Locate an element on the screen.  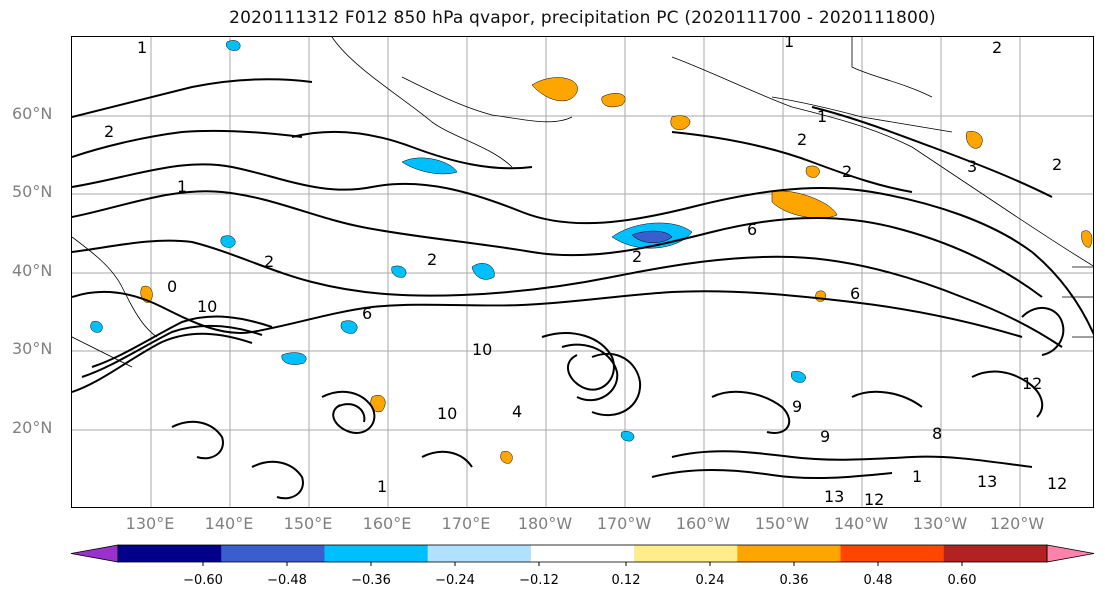
colorbar-tick-label: 0.24 is located at coordinates (710, 580).